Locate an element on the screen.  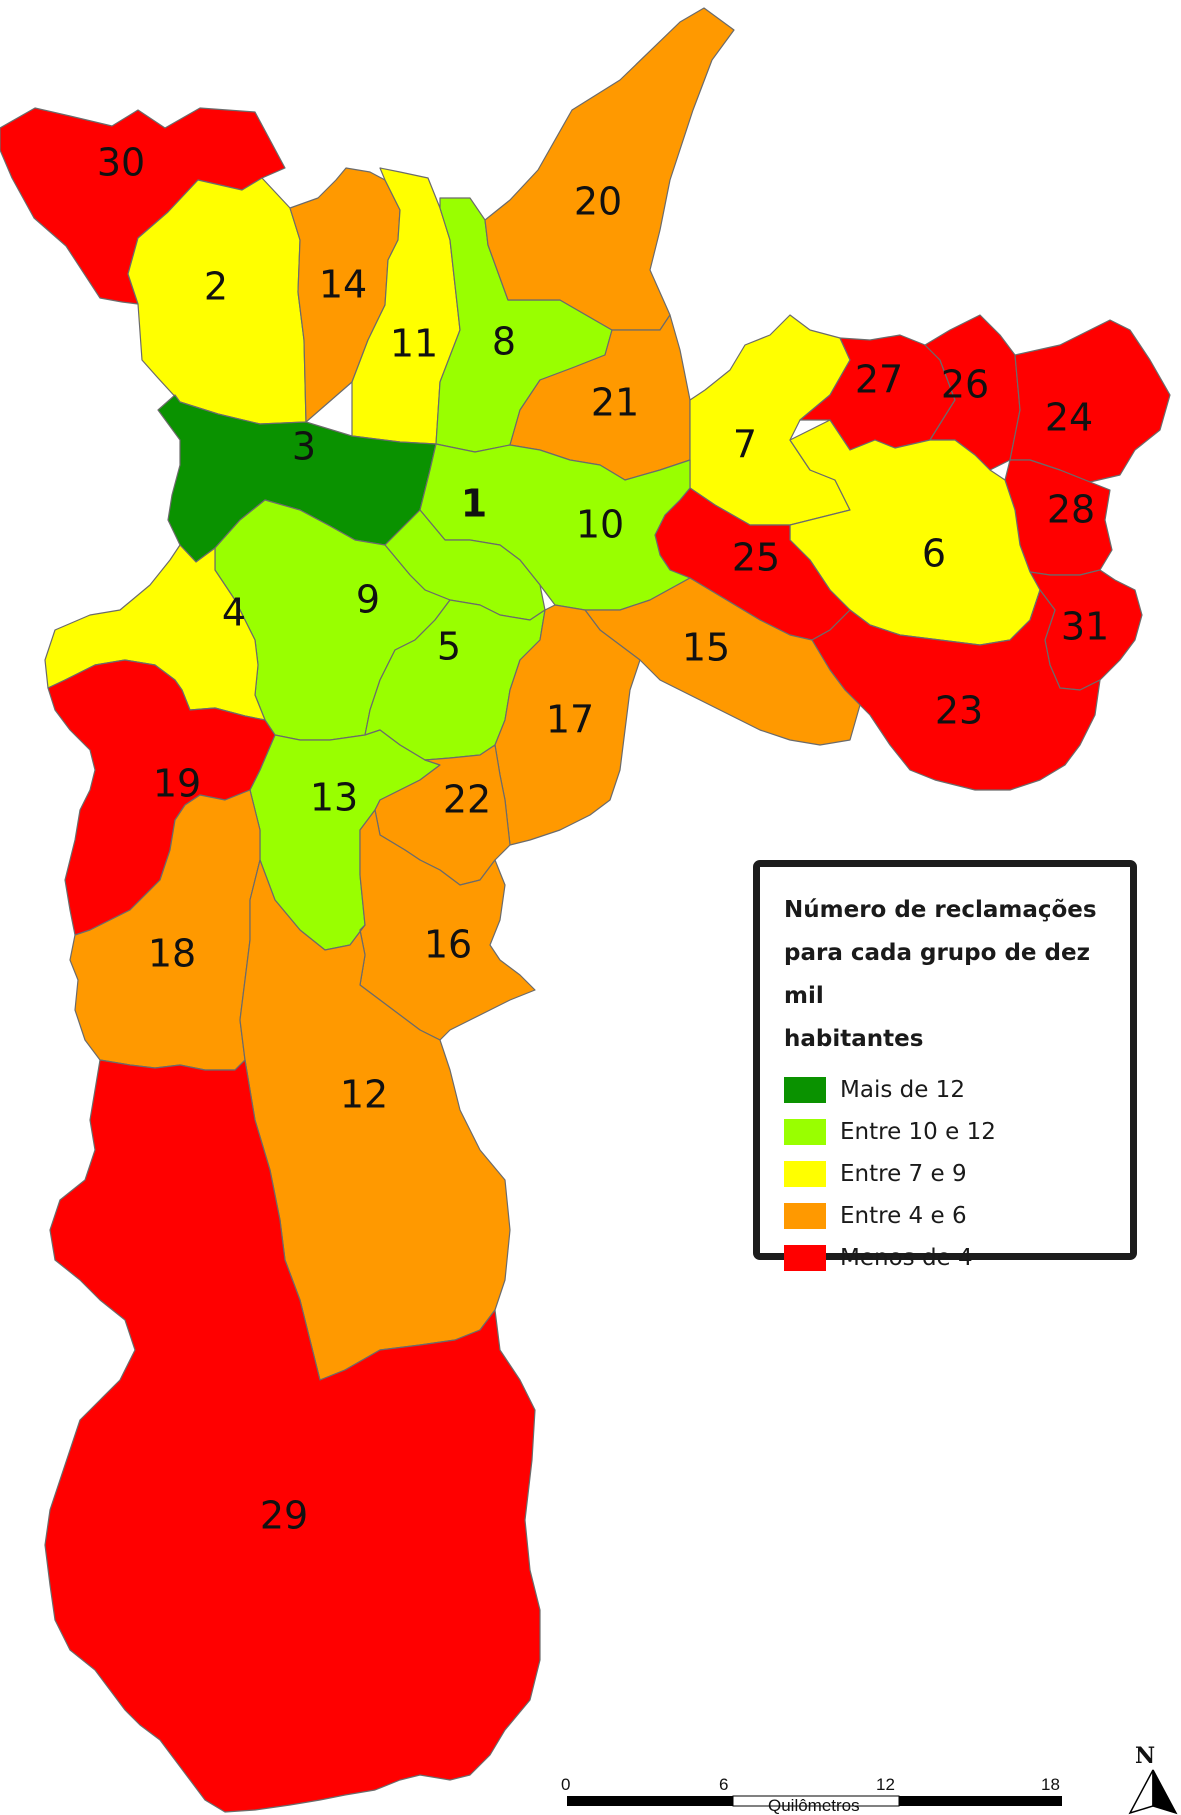
legend-item-menos-de-4: Menos de 4 is located at coordinates (945, 1258).